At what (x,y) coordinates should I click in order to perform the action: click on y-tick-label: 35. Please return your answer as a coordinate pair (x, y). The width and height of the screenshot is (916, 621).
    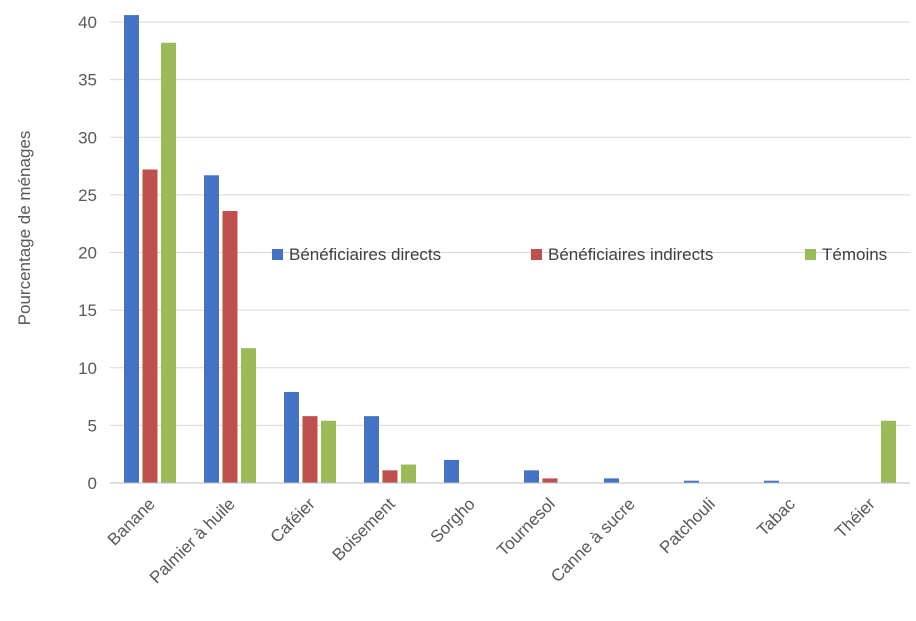
    Looking at the image, I should click on (87, 80).